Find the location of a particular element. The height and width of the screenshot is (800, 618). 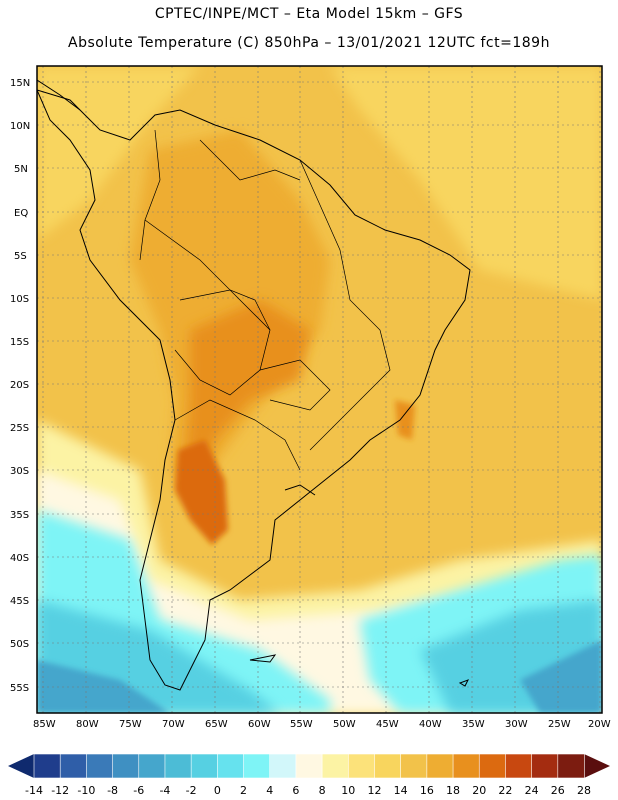

lon-tick-label: 55W is located at coordinates (301, 724).